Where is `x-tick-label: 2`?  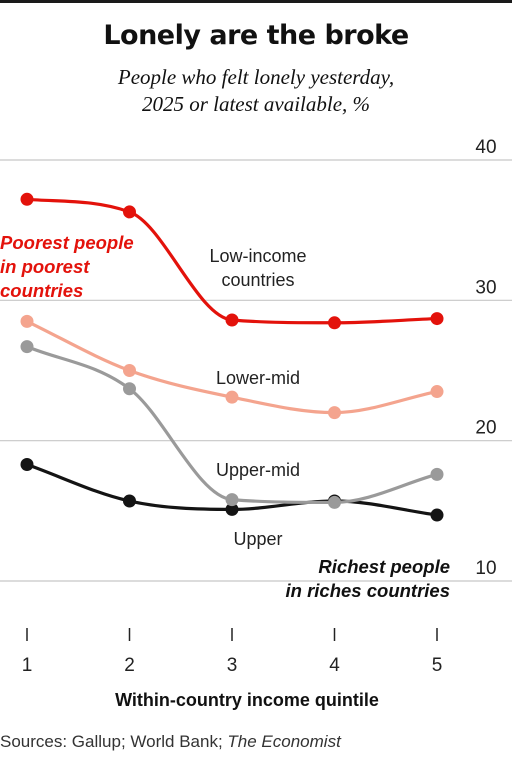 x-tick-label: 2 is located at coordinates (129, 665).